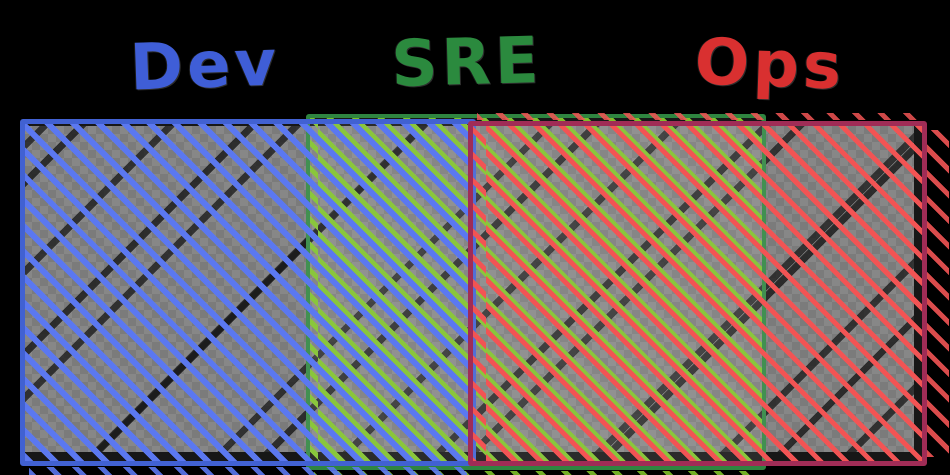 The image size is (950, 475). What do you see at coordinates (467, 63) in the screenshot?
I see `sre-label: SRE` at bounding box center [467, 63].